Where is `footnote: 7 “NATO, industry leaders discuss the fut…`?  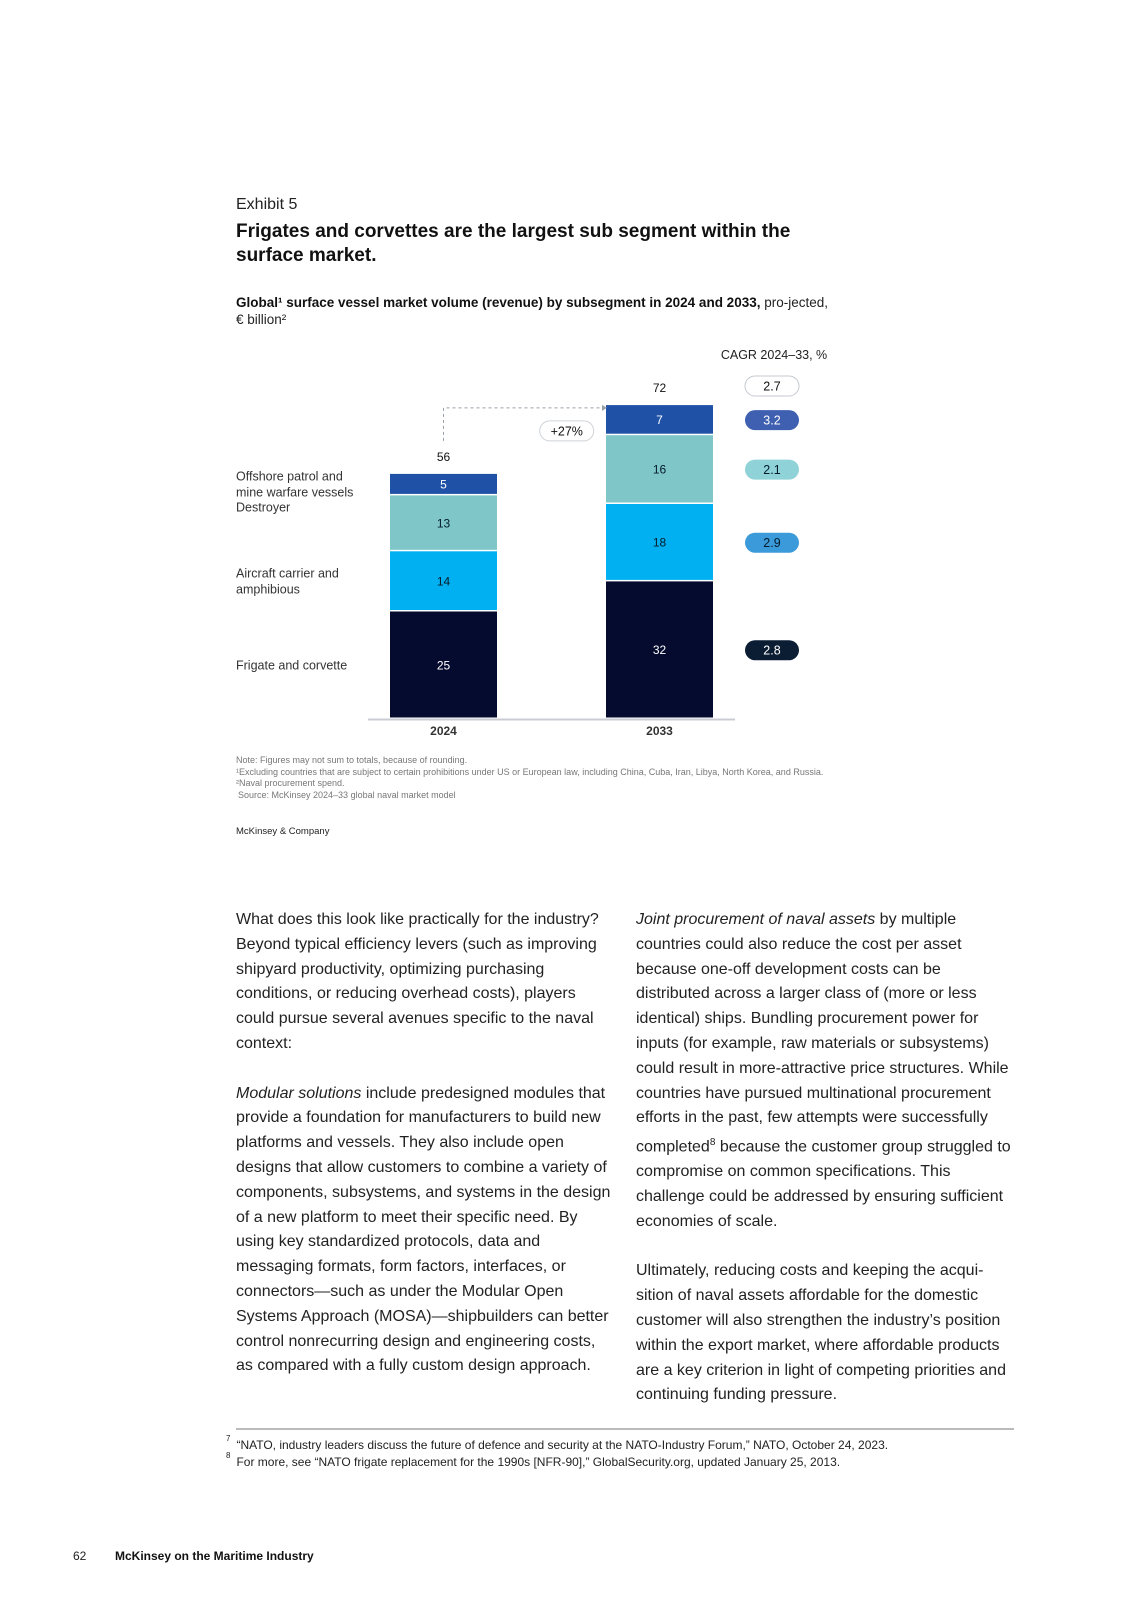
footnote: 7 “NATO, industry leaders discuss the fut… is located at coordinates (557, 1443).